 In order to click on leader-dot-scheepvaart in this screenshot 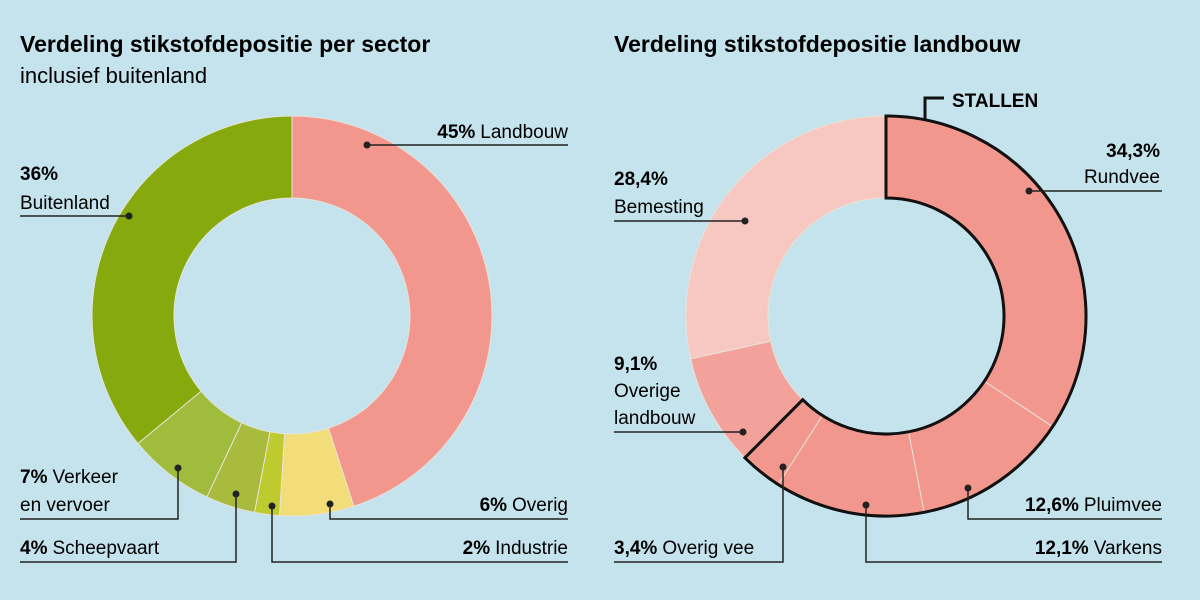, I will do `click(236, 494)`.